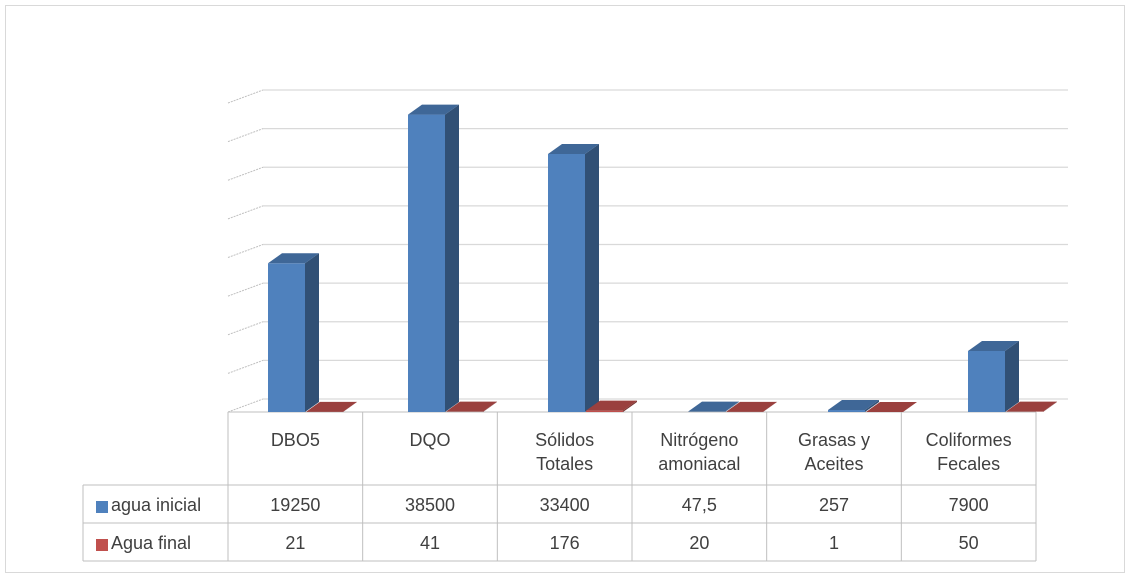  Describe the element at coordinates (151, 543) in the screenshot. I see `series-name: Agua final` at that location.